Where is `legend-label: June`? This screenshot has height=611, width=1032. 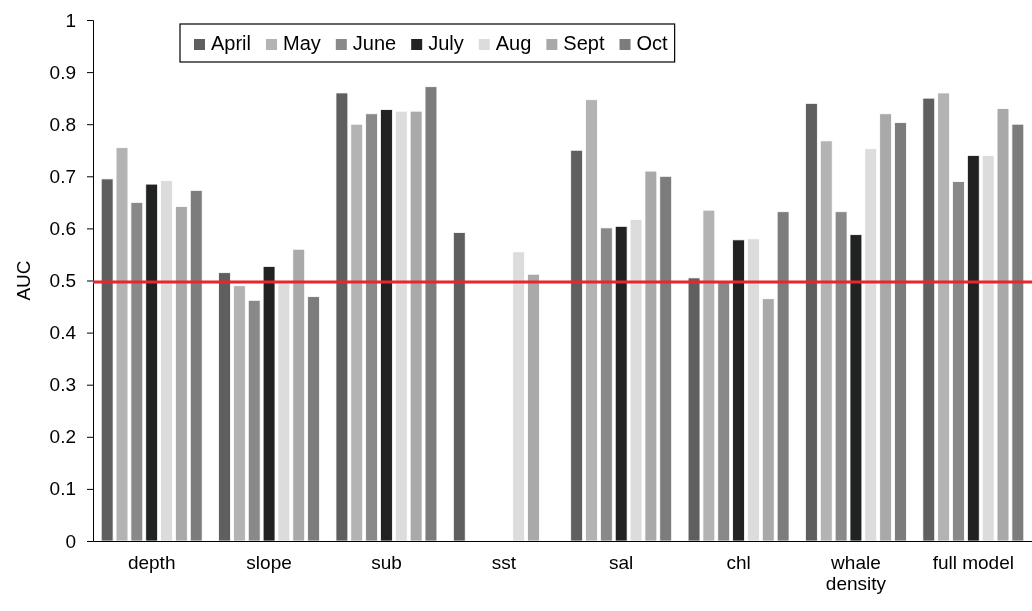 legend-label: June is located at coordinates (374, 43).